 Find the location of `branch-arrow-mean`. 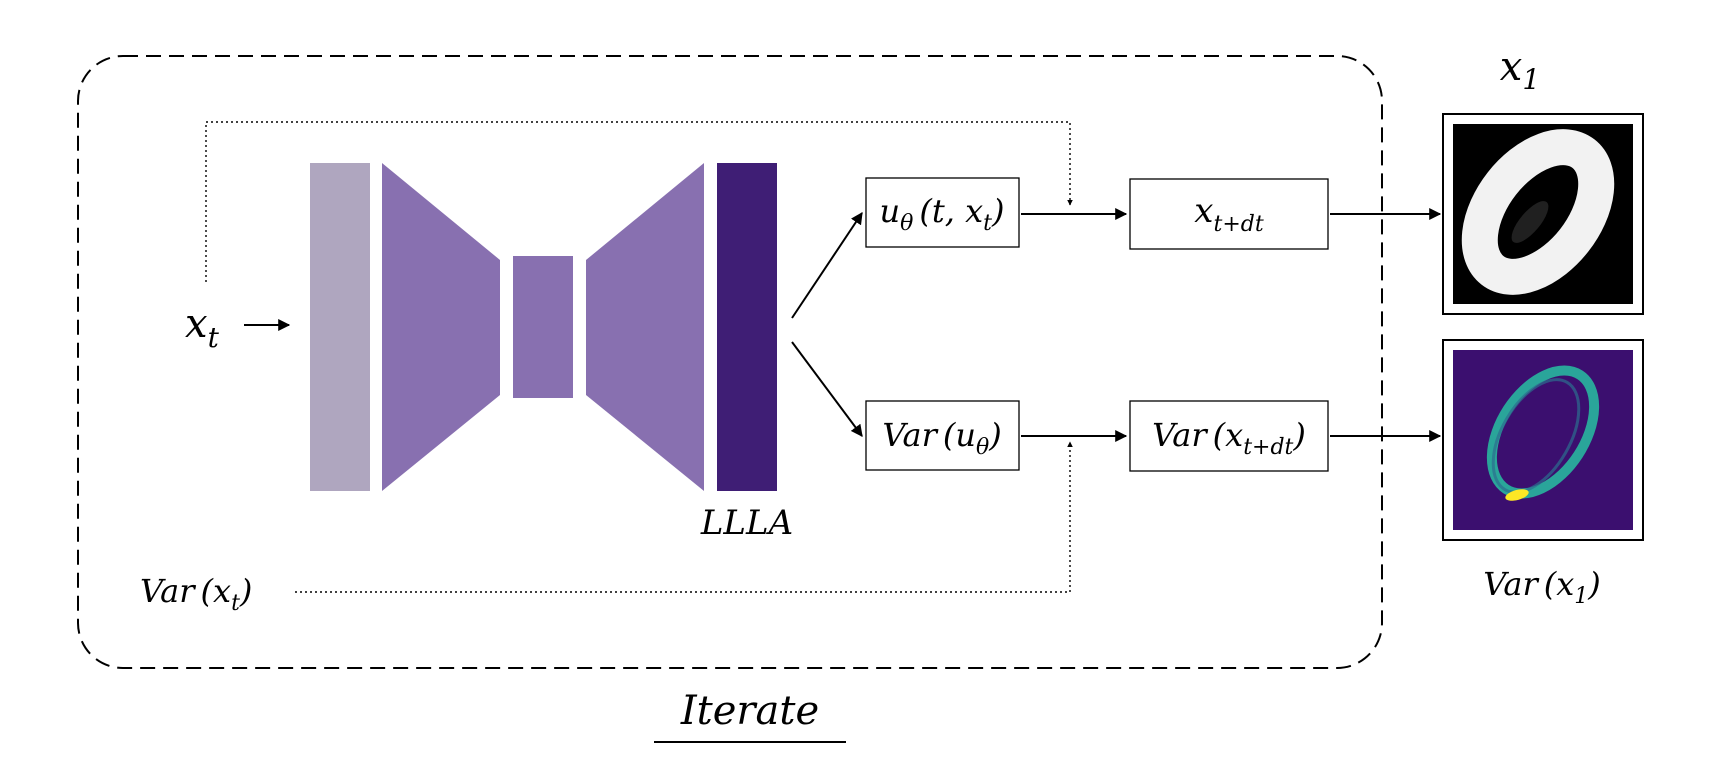

branch-arrow-mean is located at coordinates (827, 265).